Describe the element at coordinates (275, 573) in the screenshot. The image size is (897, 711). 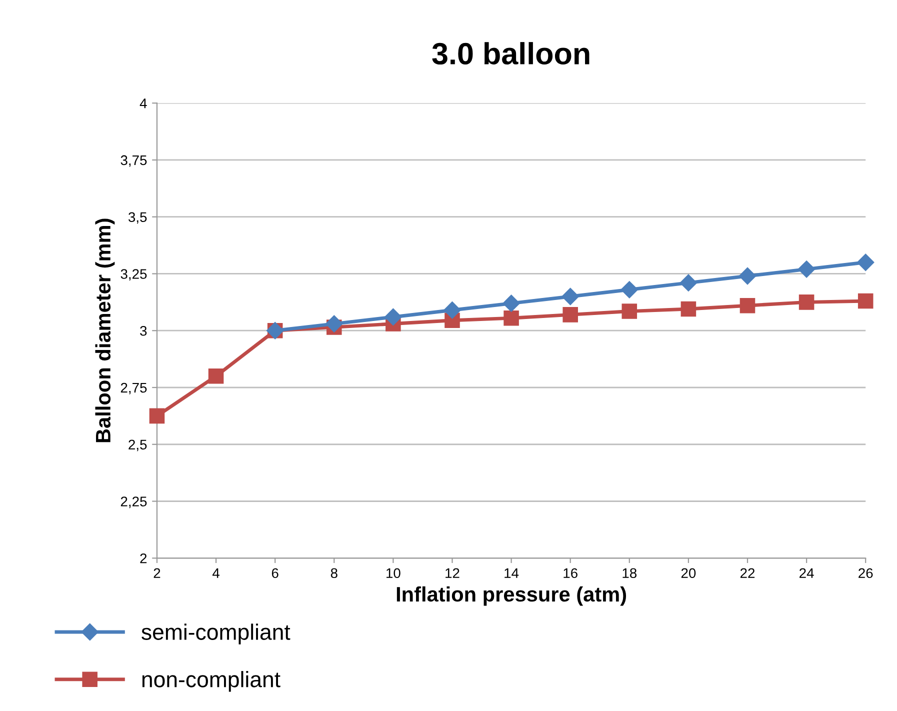
I see `x-tick-label: 6` at that location.